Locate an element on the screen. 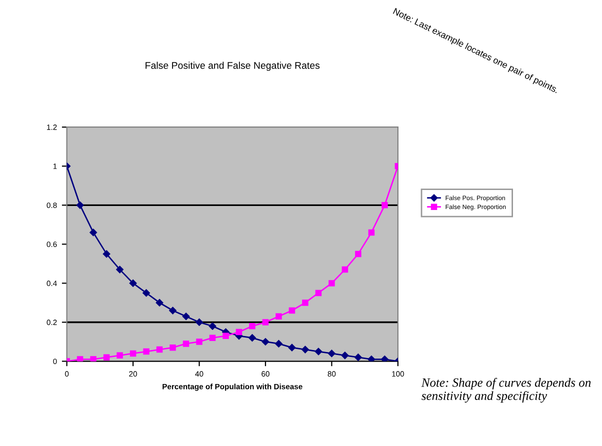 The width and height of the screenshot is (602, 446). chart-title: False Positive and False Negative Rates is located at coordinates (233, 66).